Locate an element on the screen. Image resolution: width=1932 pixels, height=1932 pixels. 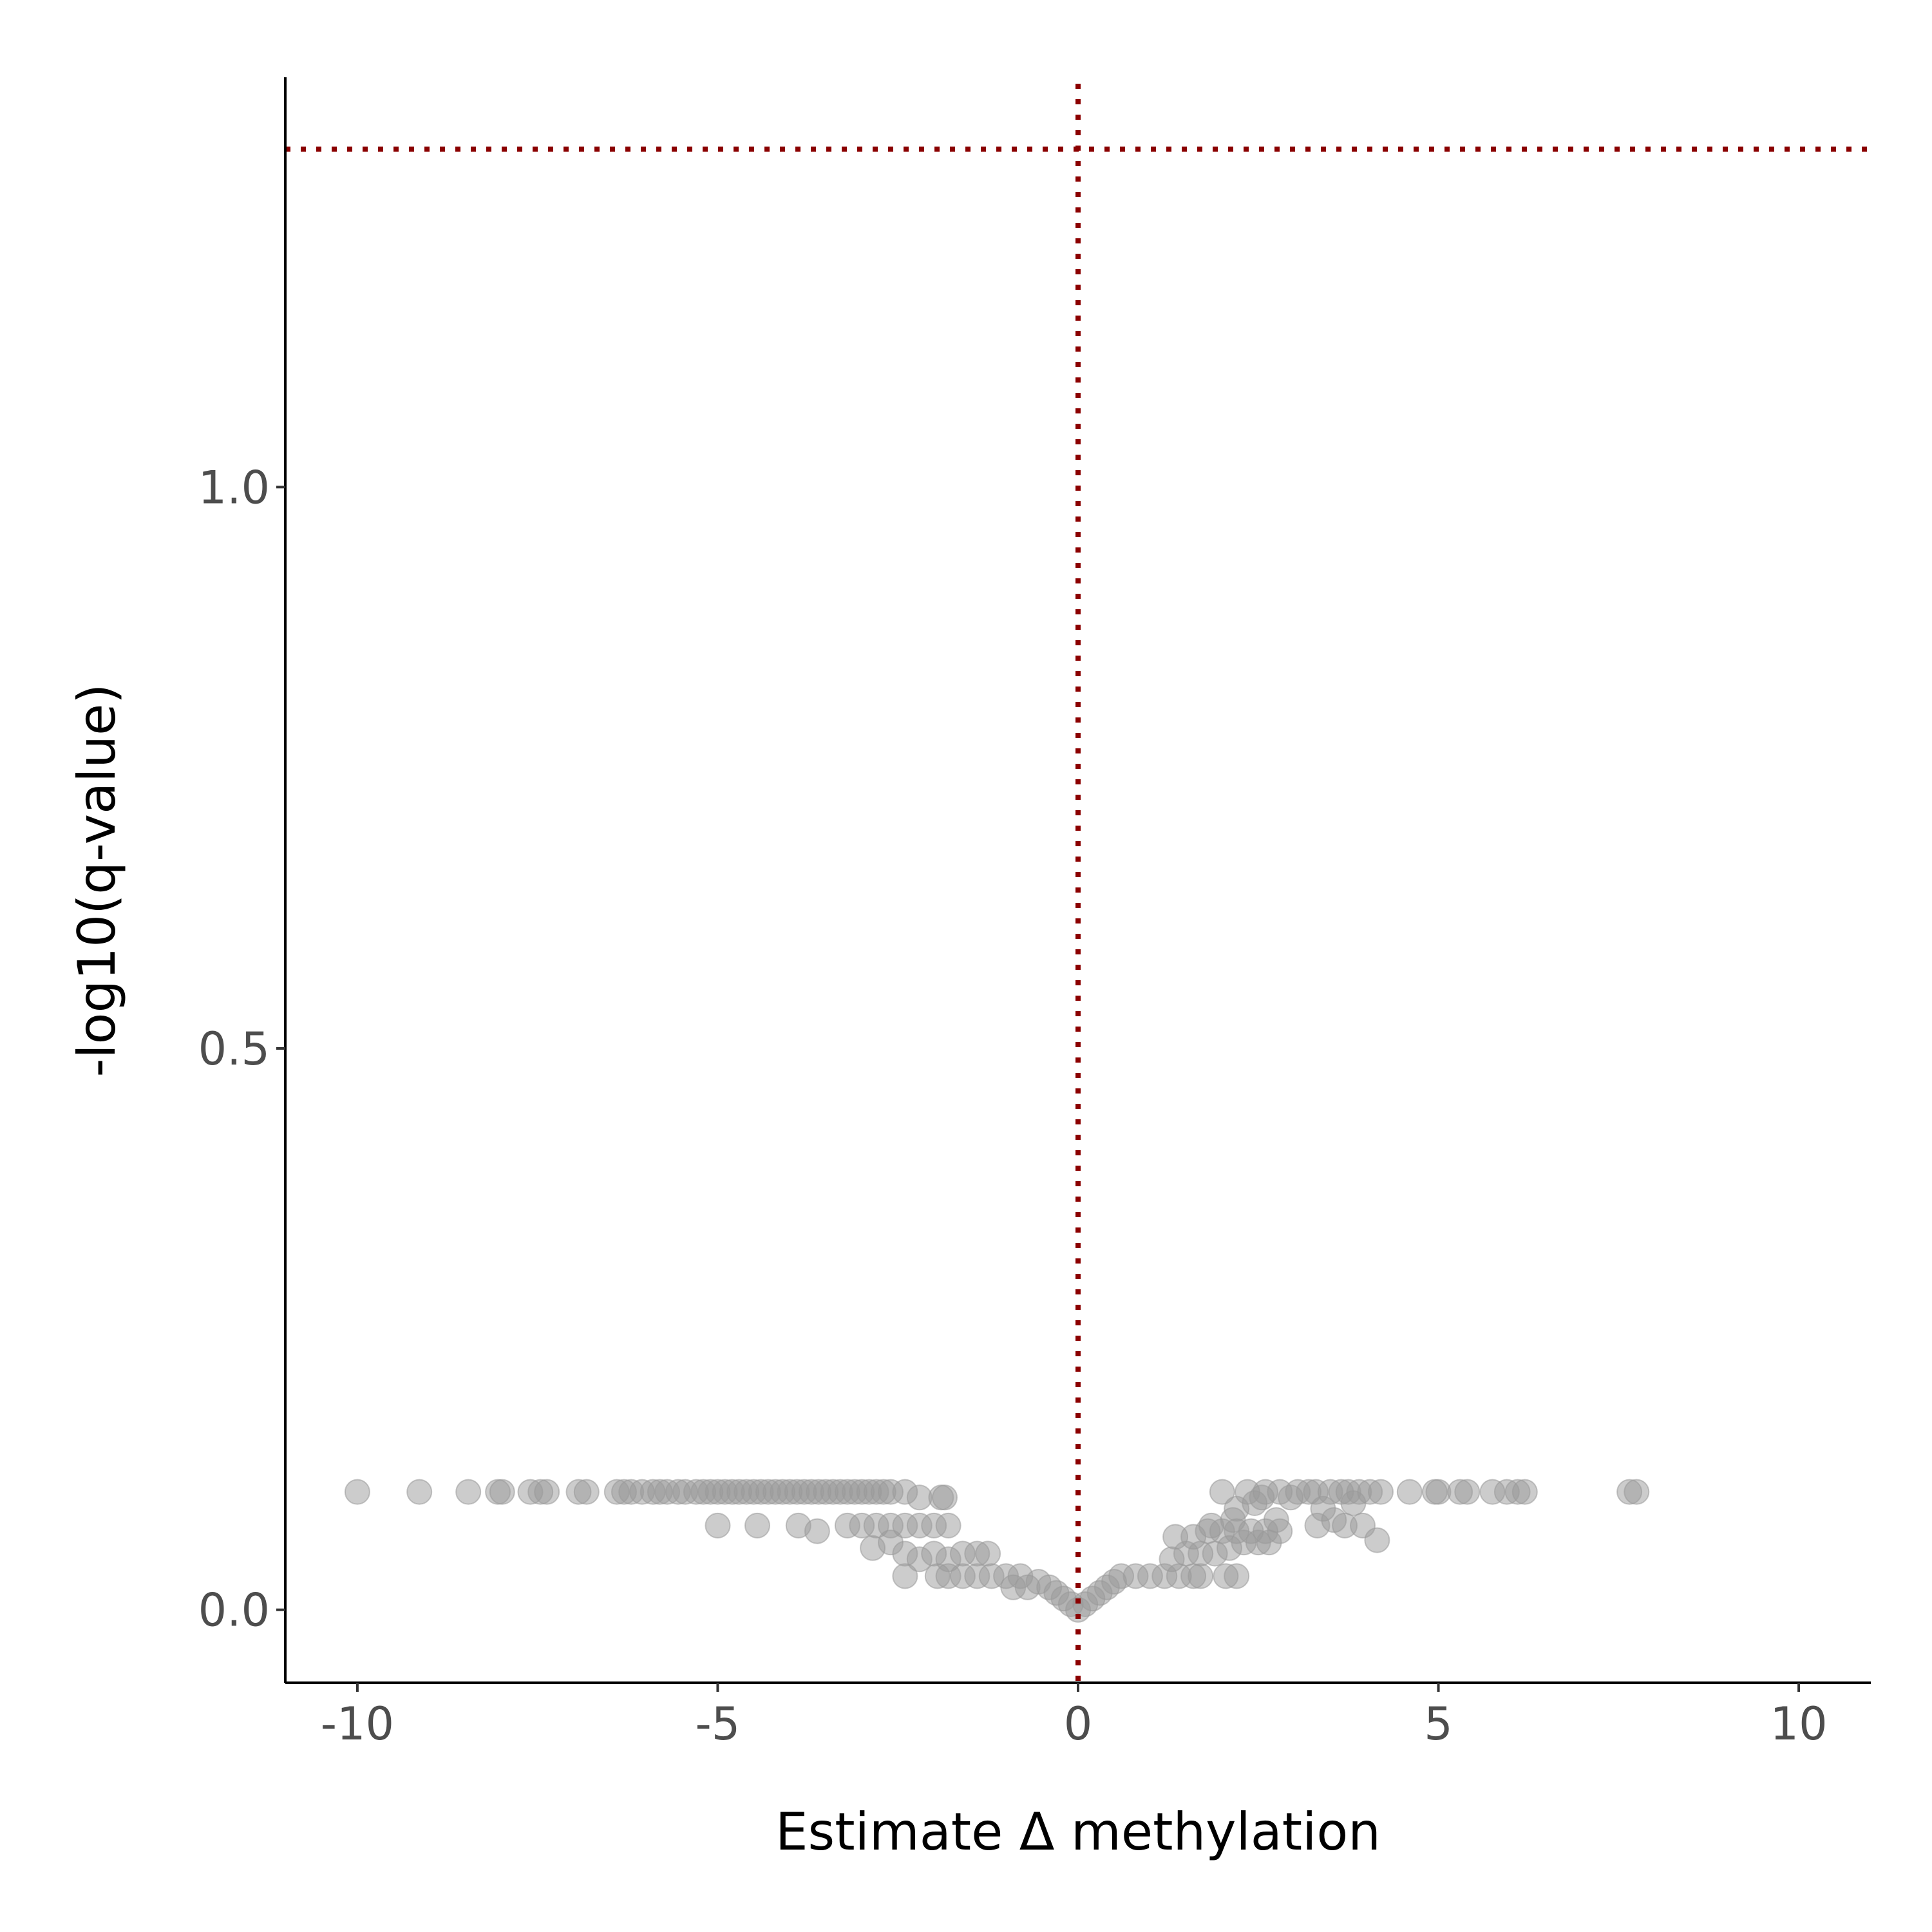
x-tick-label: -10 is located at coordinates (357, 1724).